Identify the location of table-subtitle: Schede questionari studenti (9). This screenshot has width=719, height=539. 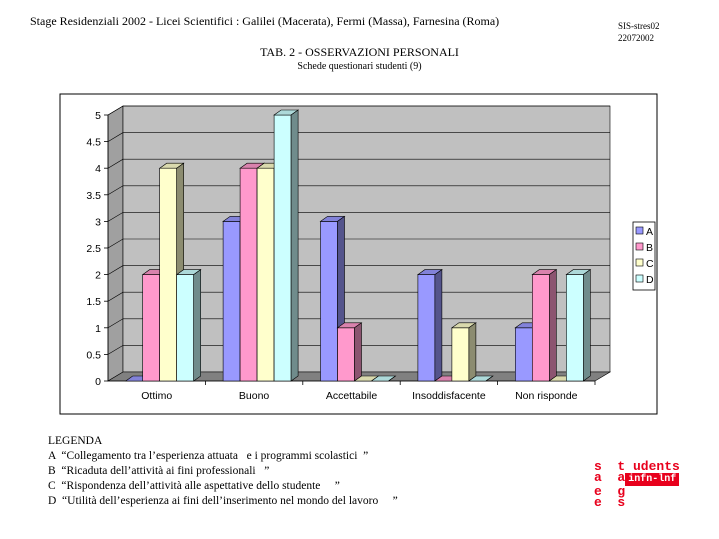
(359, 66).